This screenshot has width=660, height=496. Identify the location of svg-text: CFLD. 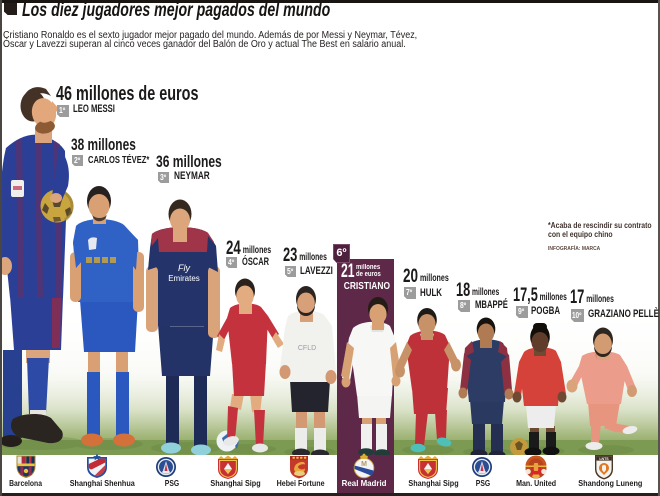
(307, 348).